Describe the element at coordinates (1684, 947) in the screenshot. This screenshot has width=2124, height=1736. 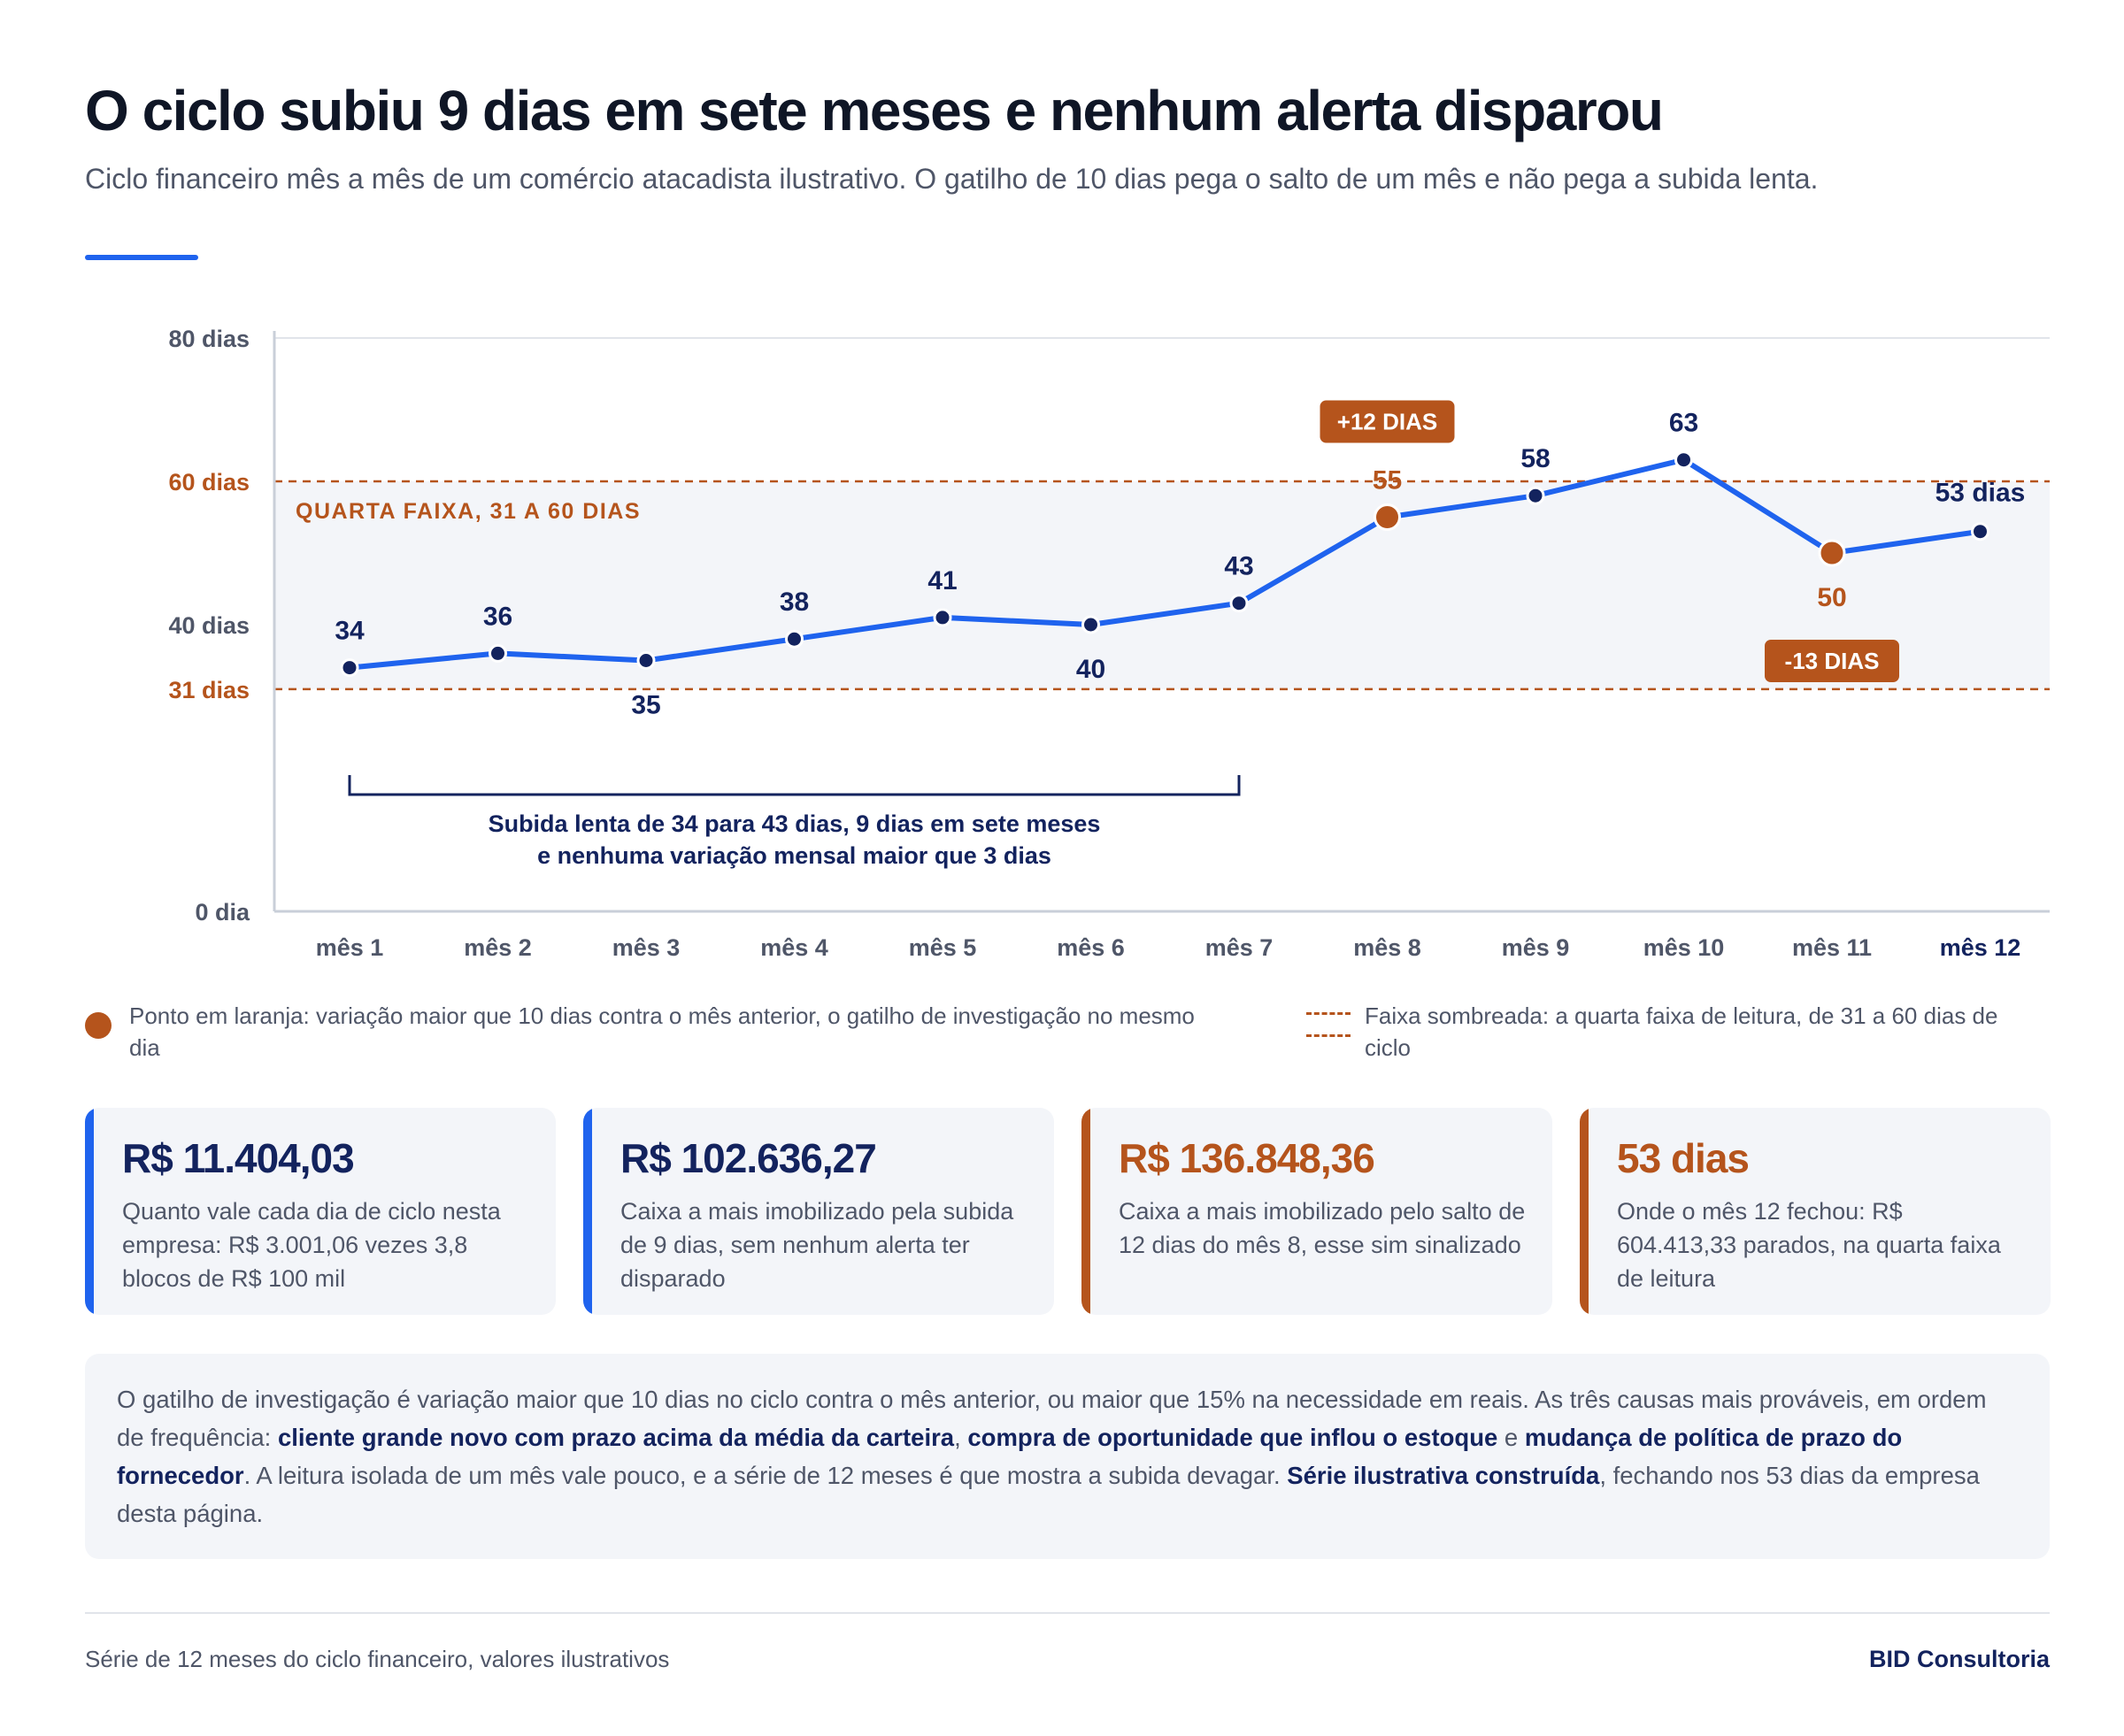
I see `x-tick-label: mês 10` at that location.